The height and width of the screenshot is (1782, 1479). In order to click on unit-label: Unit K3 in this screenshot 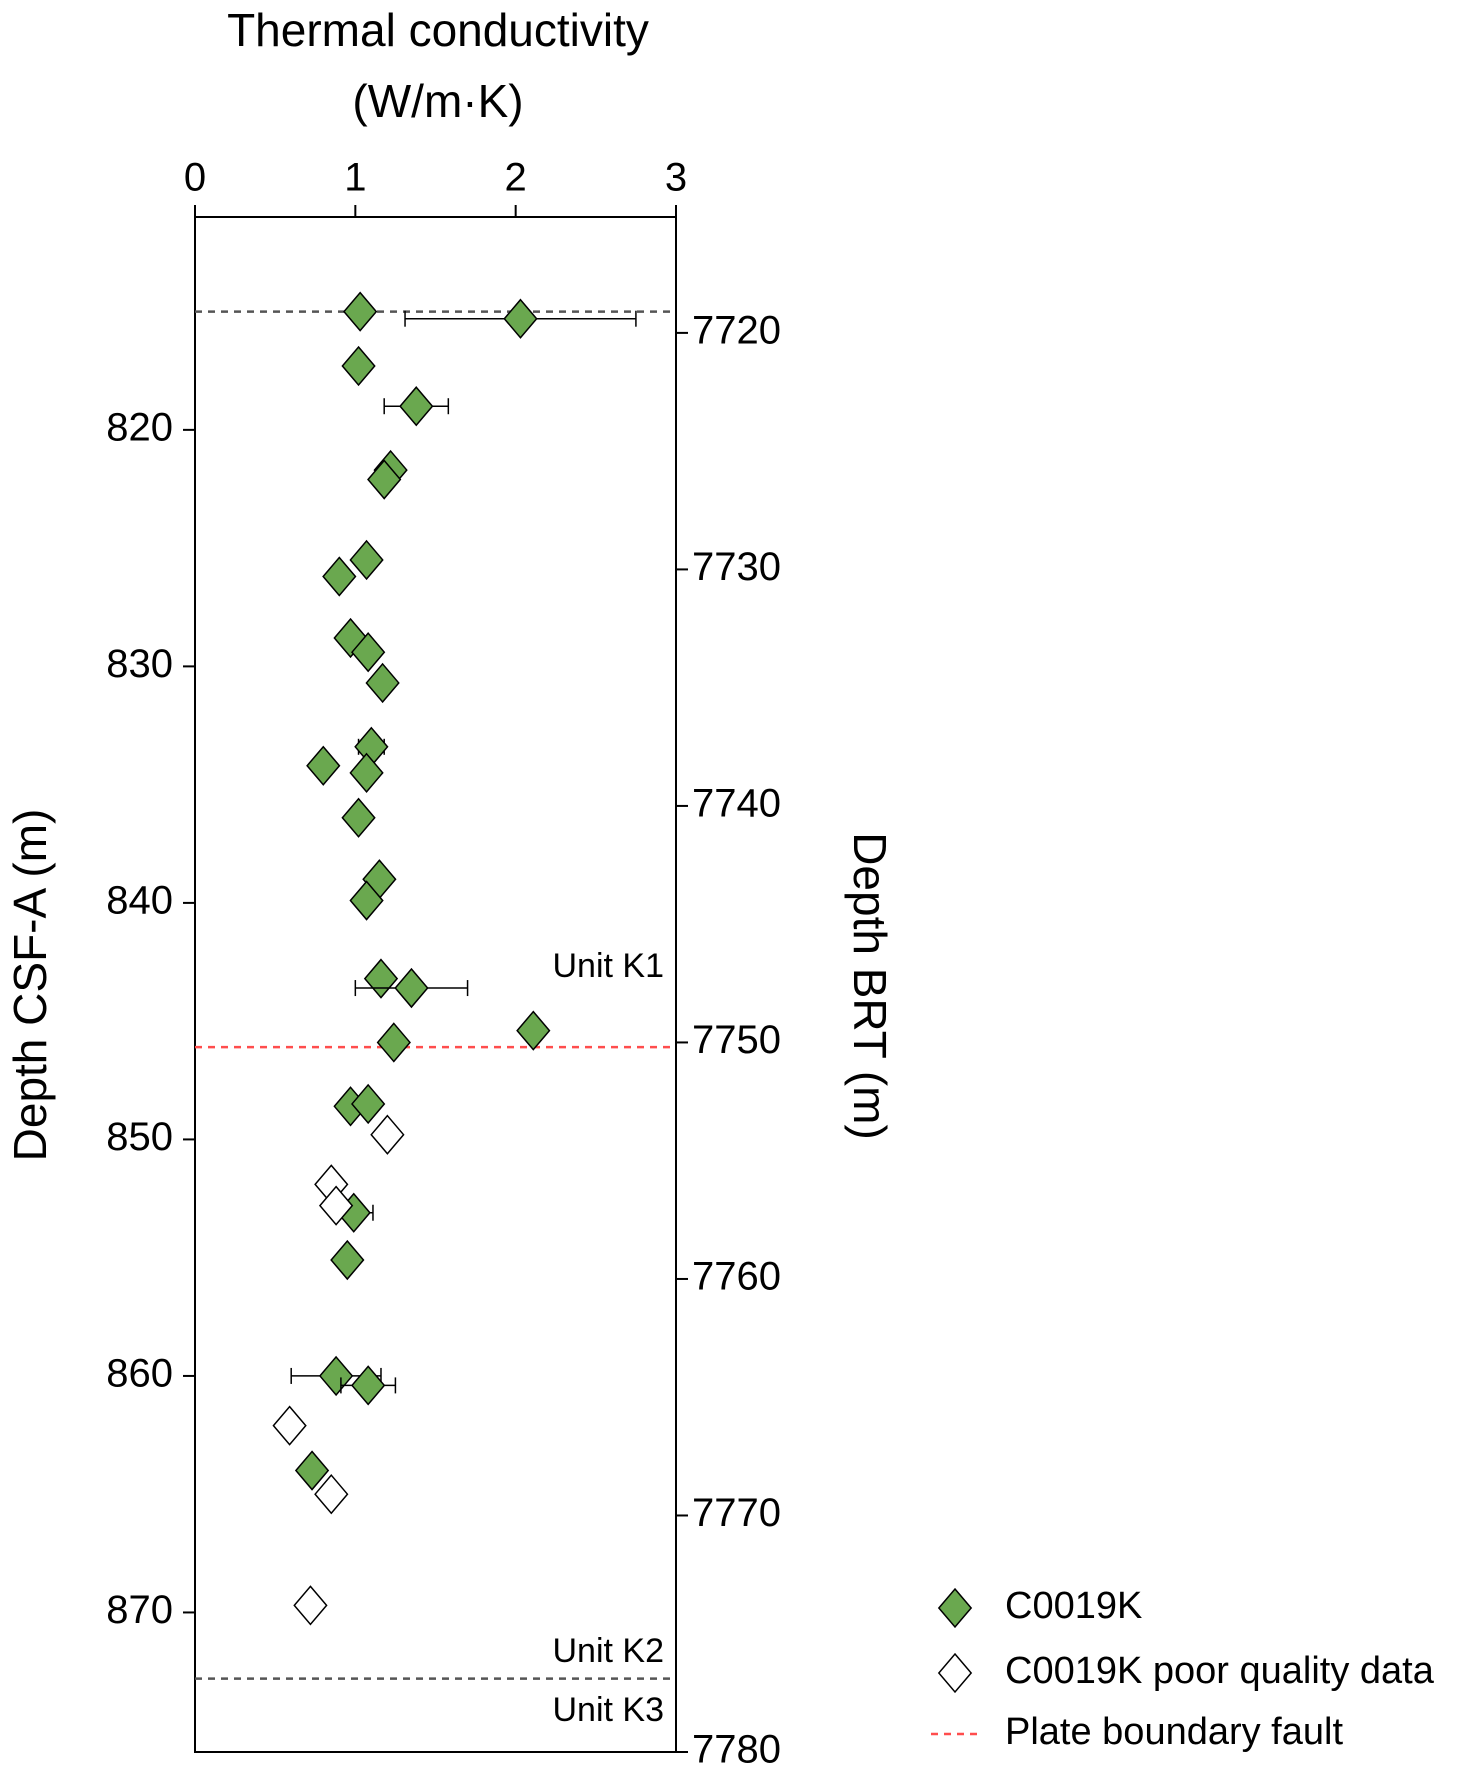, I will do `click(609, 1710)`.